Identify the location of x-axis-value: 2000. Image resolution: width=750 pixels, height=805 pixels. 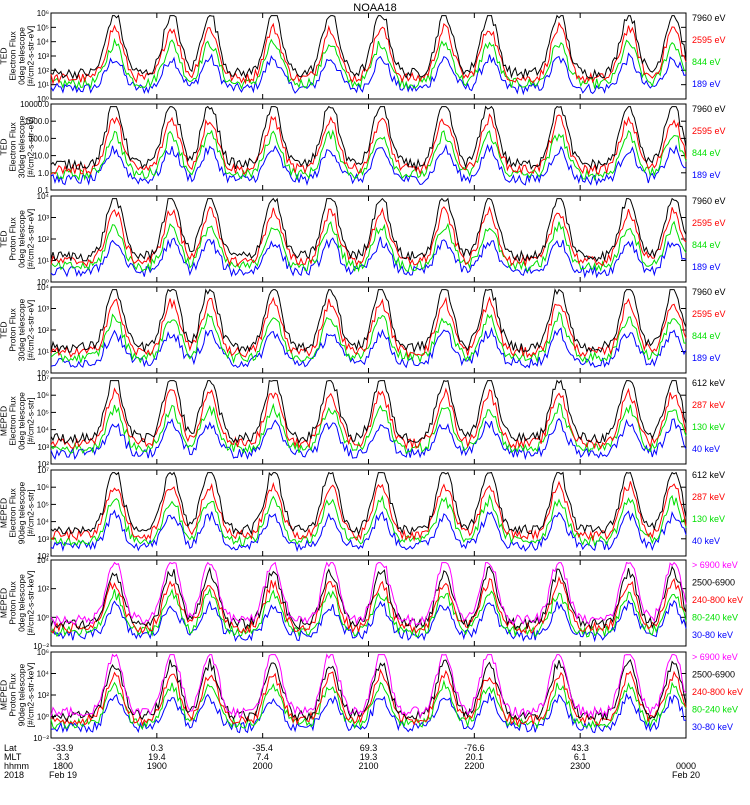
(263, 766).